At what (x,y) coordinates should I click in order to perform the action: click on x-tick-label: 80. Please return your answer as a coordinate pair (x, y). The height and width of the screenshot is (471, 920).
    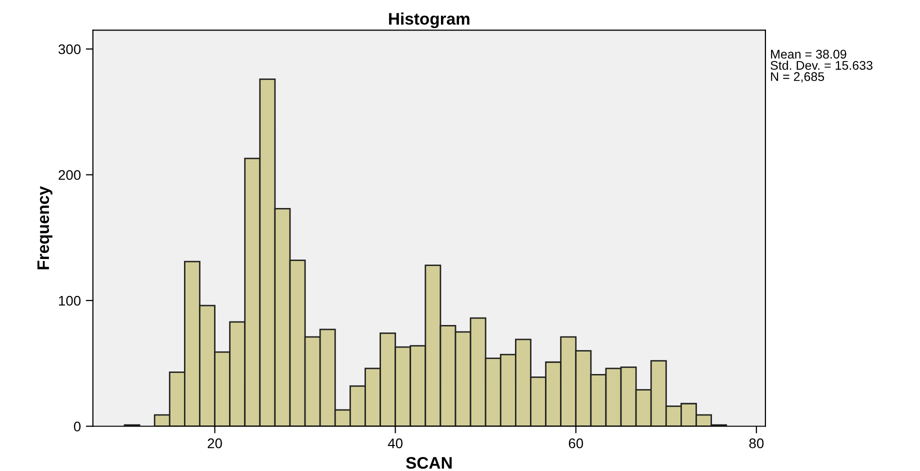
    Looking at the image, I should click on (756, 443).